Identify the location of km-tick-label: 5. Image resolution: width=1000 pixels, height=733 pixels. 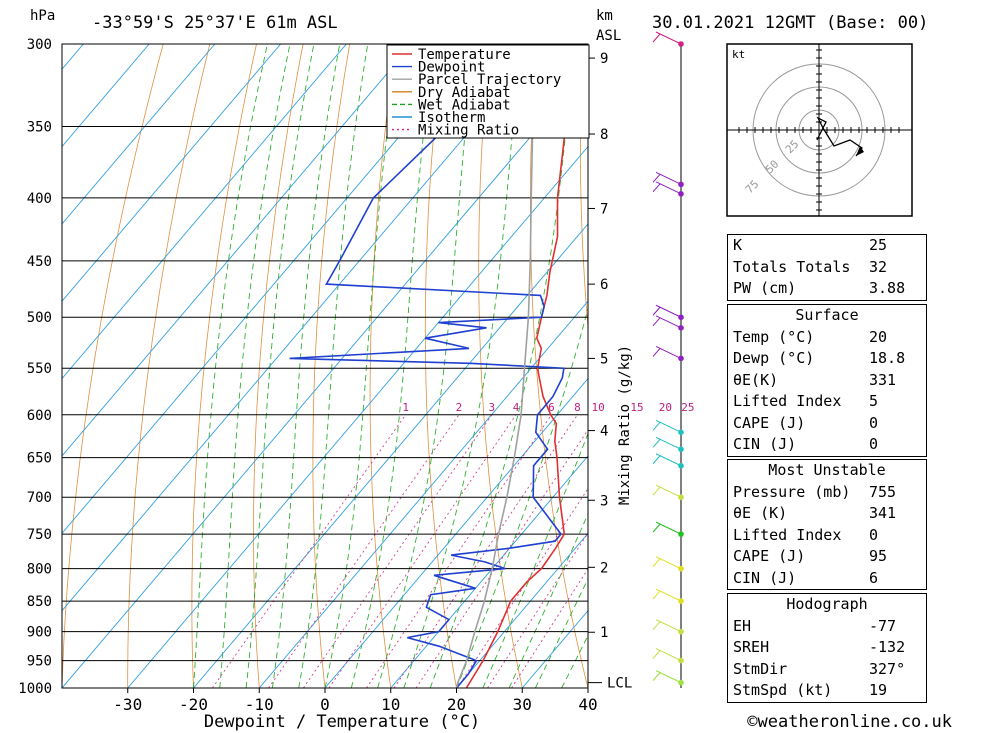
(604, 359).